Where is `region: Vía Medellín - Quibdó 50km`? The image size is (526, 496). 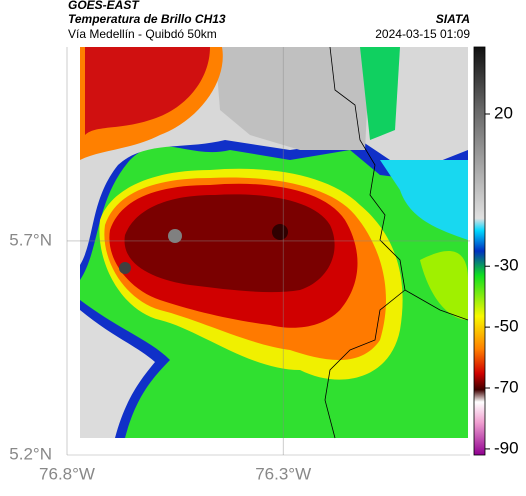 region: Vía Medellín - Quibdó 50km is located at coordinates (142, 34).